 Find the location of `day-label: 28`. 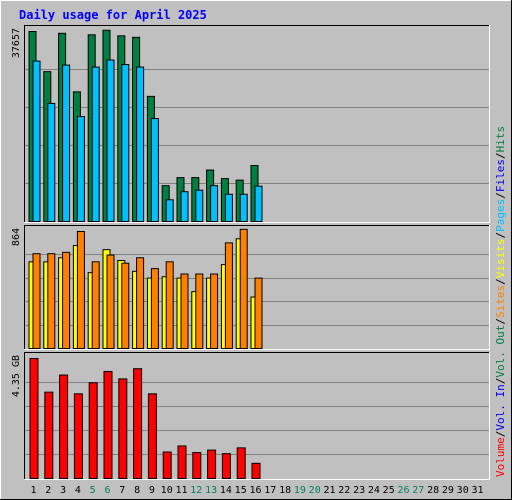

day-label: 28 is located at coordinates (433, 490).